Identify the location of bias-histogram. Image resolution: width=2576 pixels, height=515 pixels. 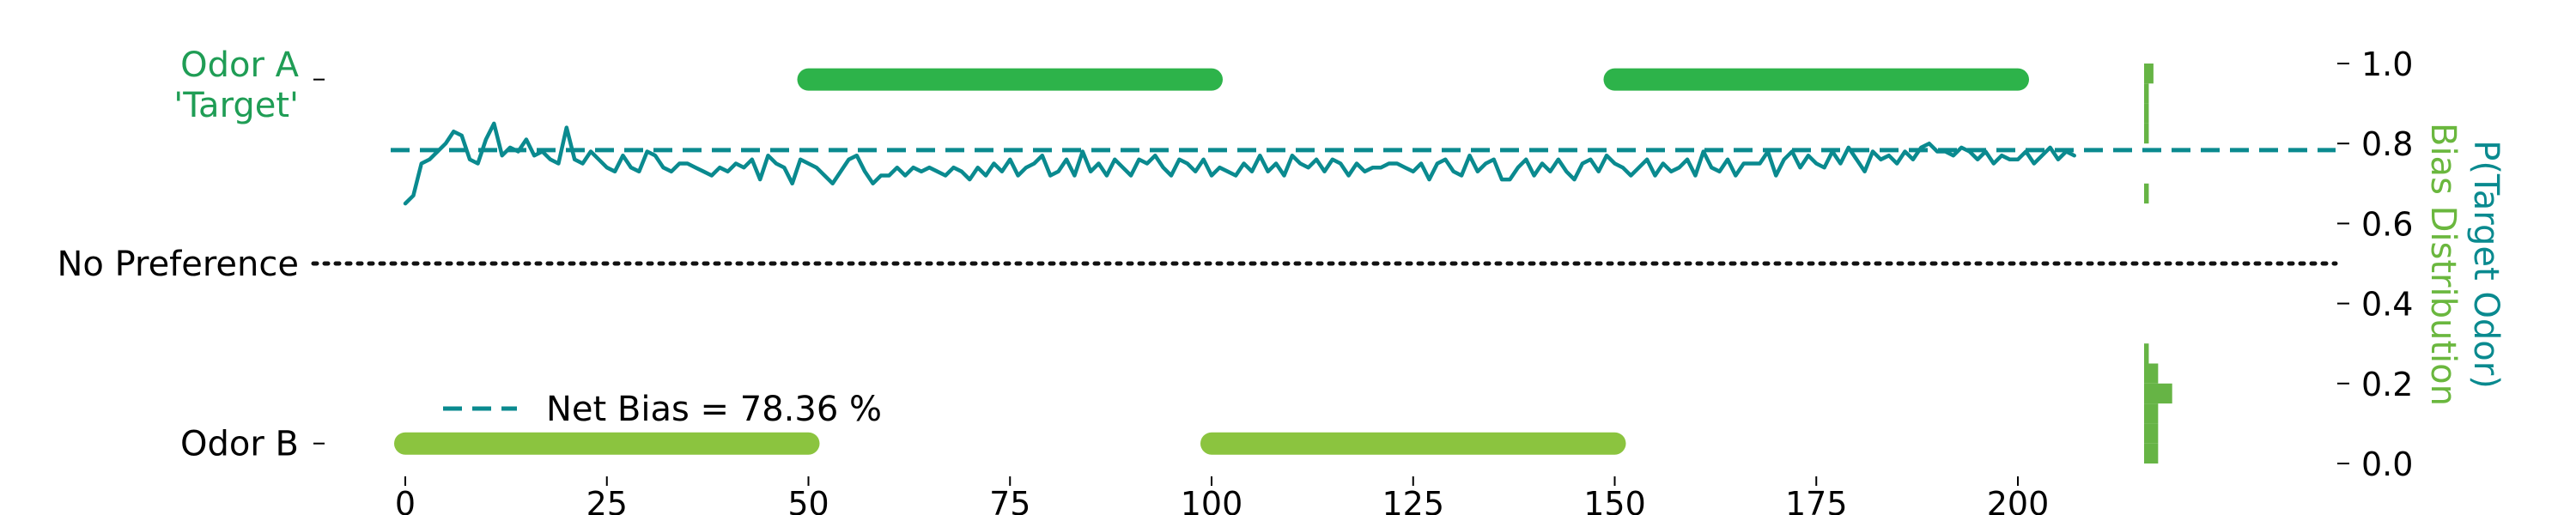
(2158, 264).